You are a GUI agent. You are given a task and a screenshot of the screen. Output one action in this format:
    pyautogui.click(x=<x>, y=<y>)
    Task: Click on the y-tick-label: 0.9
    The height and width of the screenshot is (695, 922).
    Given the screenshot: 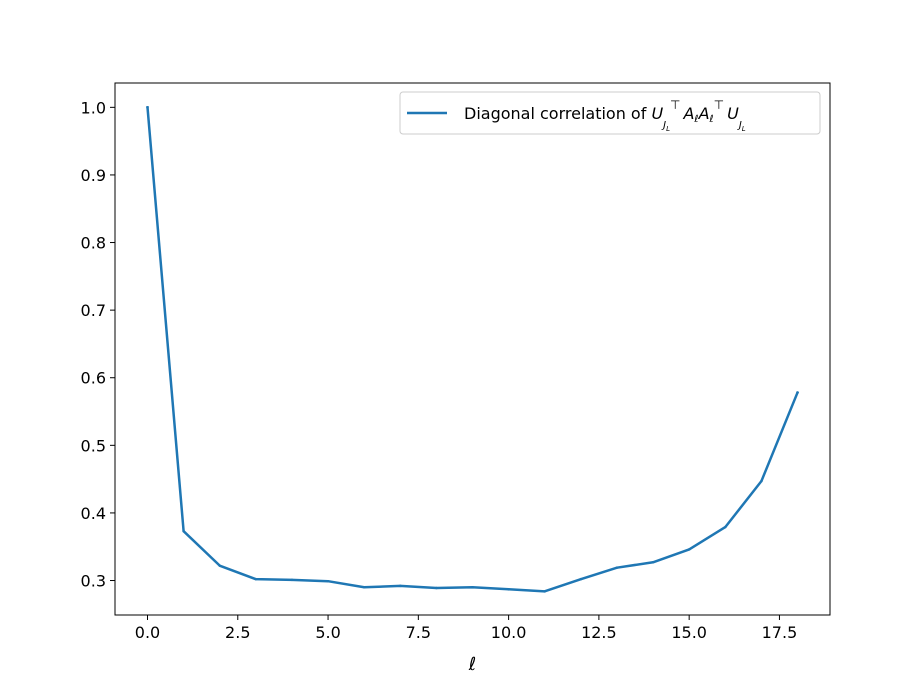 What is the action you would take?
    pyautogui.click(x=93, y=175)
    